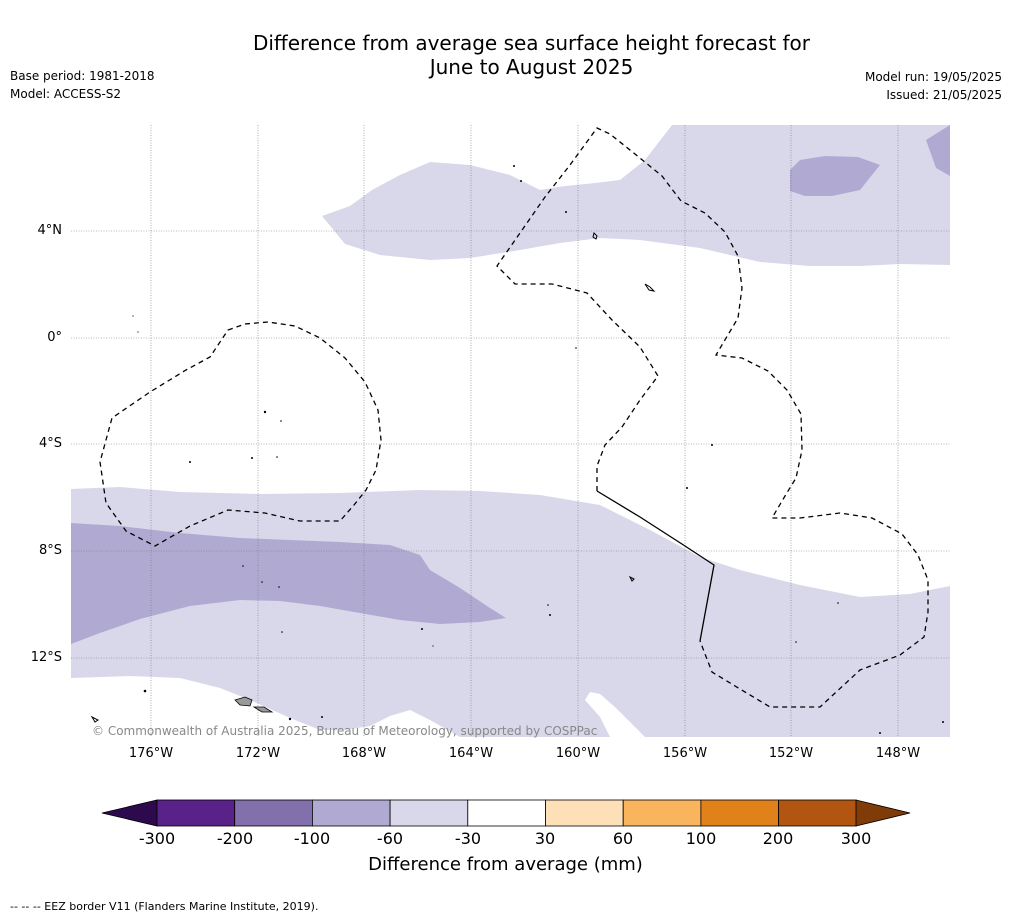  What do you see at coordinates (856, 838) in the screenshot?
I see `colorbar-tick-label: 300` at bounding box center [856, 838].